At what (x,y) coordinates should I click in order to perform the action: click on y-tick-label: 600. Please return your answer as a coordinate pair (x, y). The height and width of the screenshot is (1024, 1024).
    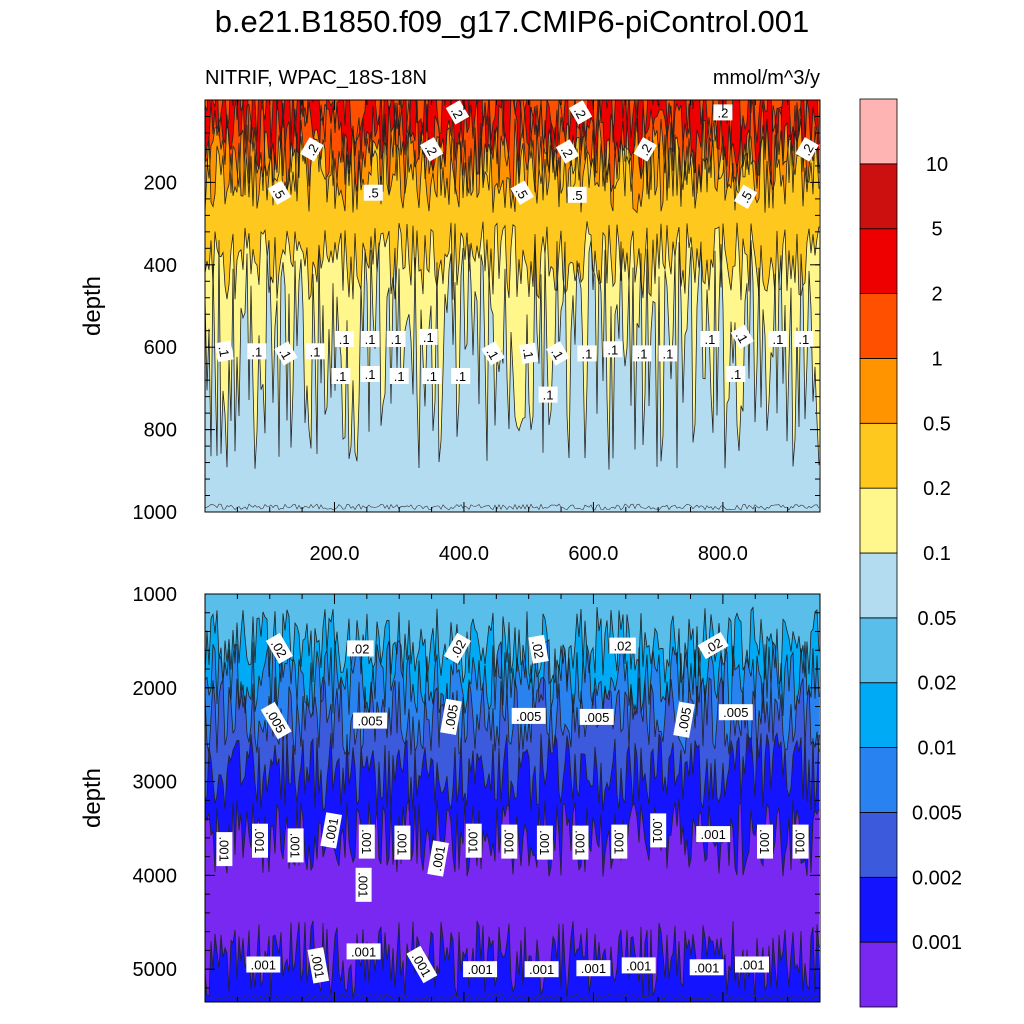
    Looking at the image, I should click on (160, 348).